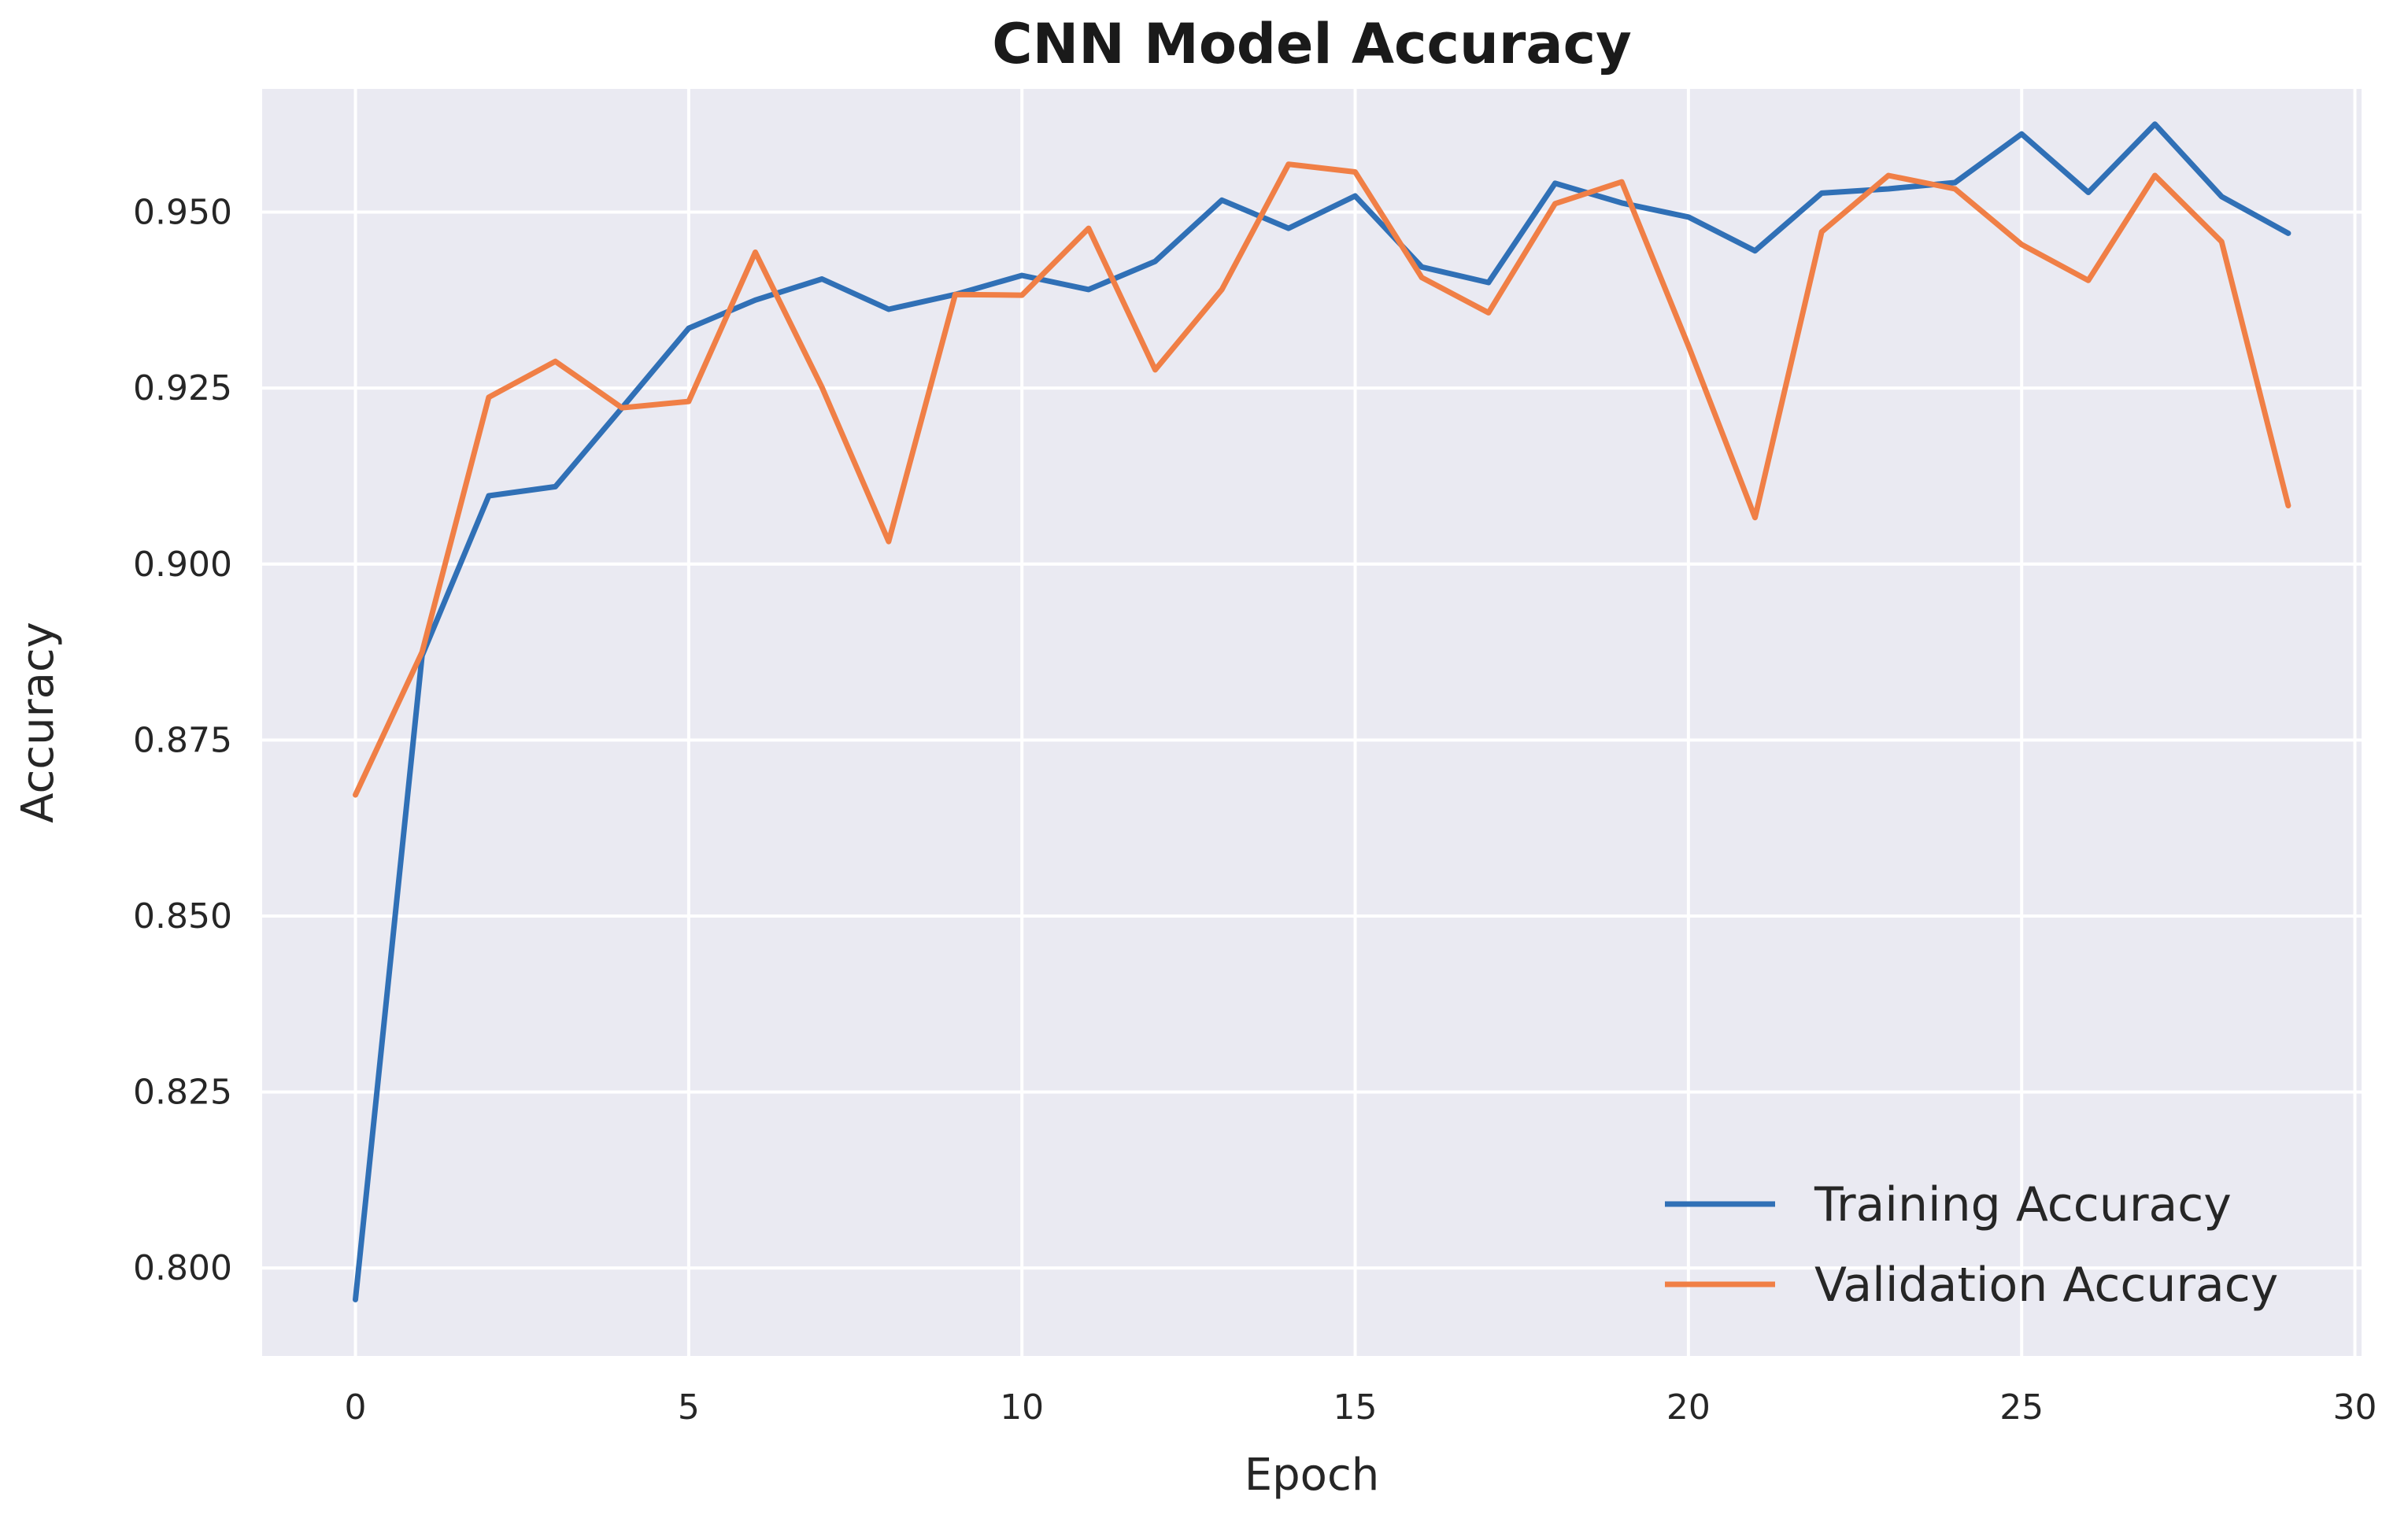 This screenshot has width=2408, height=1522. I want to click on x-tick-label: 10, so click(1022, 1407).